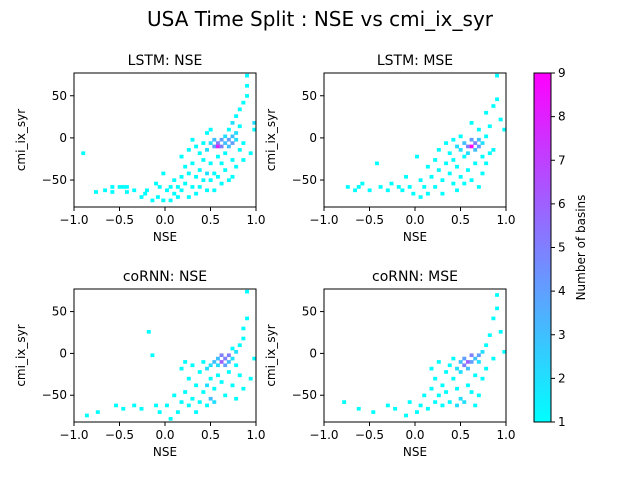 The width and height of the screenshot is (640, 480). Describe the element at coordinates (323, 435) in the screenshot. I see `x-tick-label: −1.0` at that location.